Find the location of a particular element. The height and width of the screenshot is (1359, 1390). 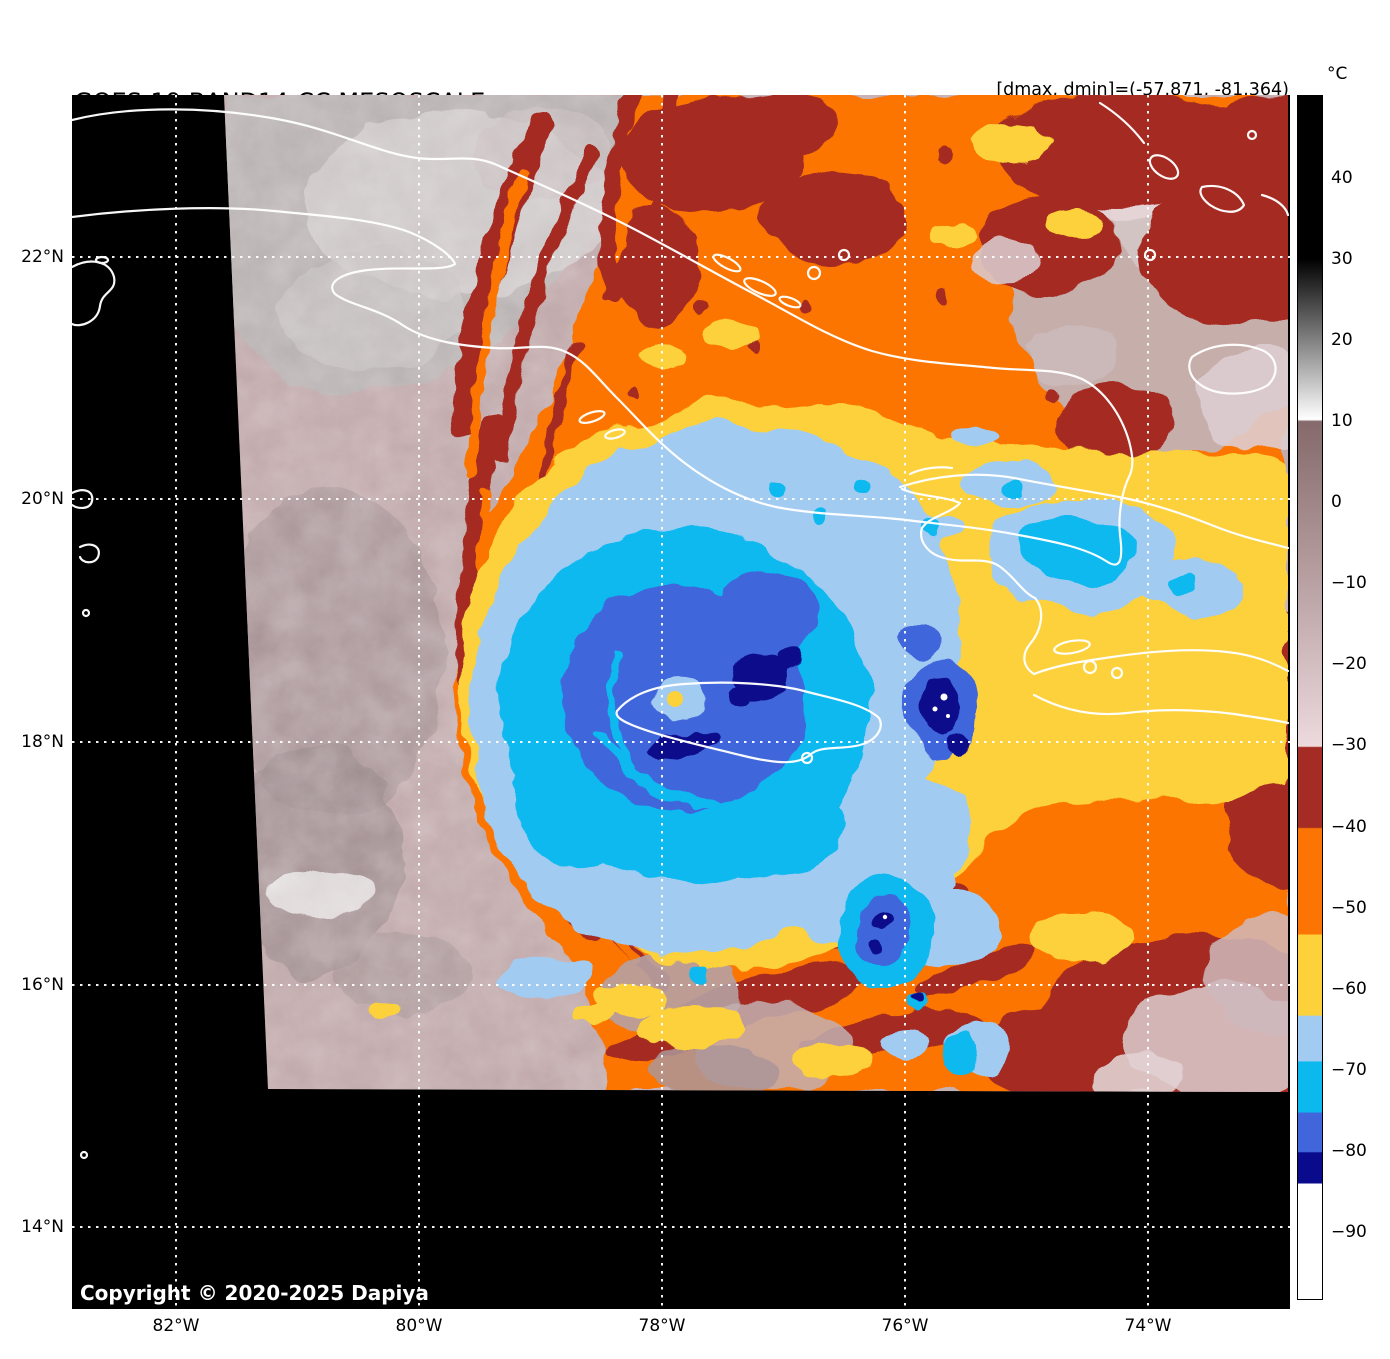

lon-label-76w: 76°W is located at coordinates (905, 1326).